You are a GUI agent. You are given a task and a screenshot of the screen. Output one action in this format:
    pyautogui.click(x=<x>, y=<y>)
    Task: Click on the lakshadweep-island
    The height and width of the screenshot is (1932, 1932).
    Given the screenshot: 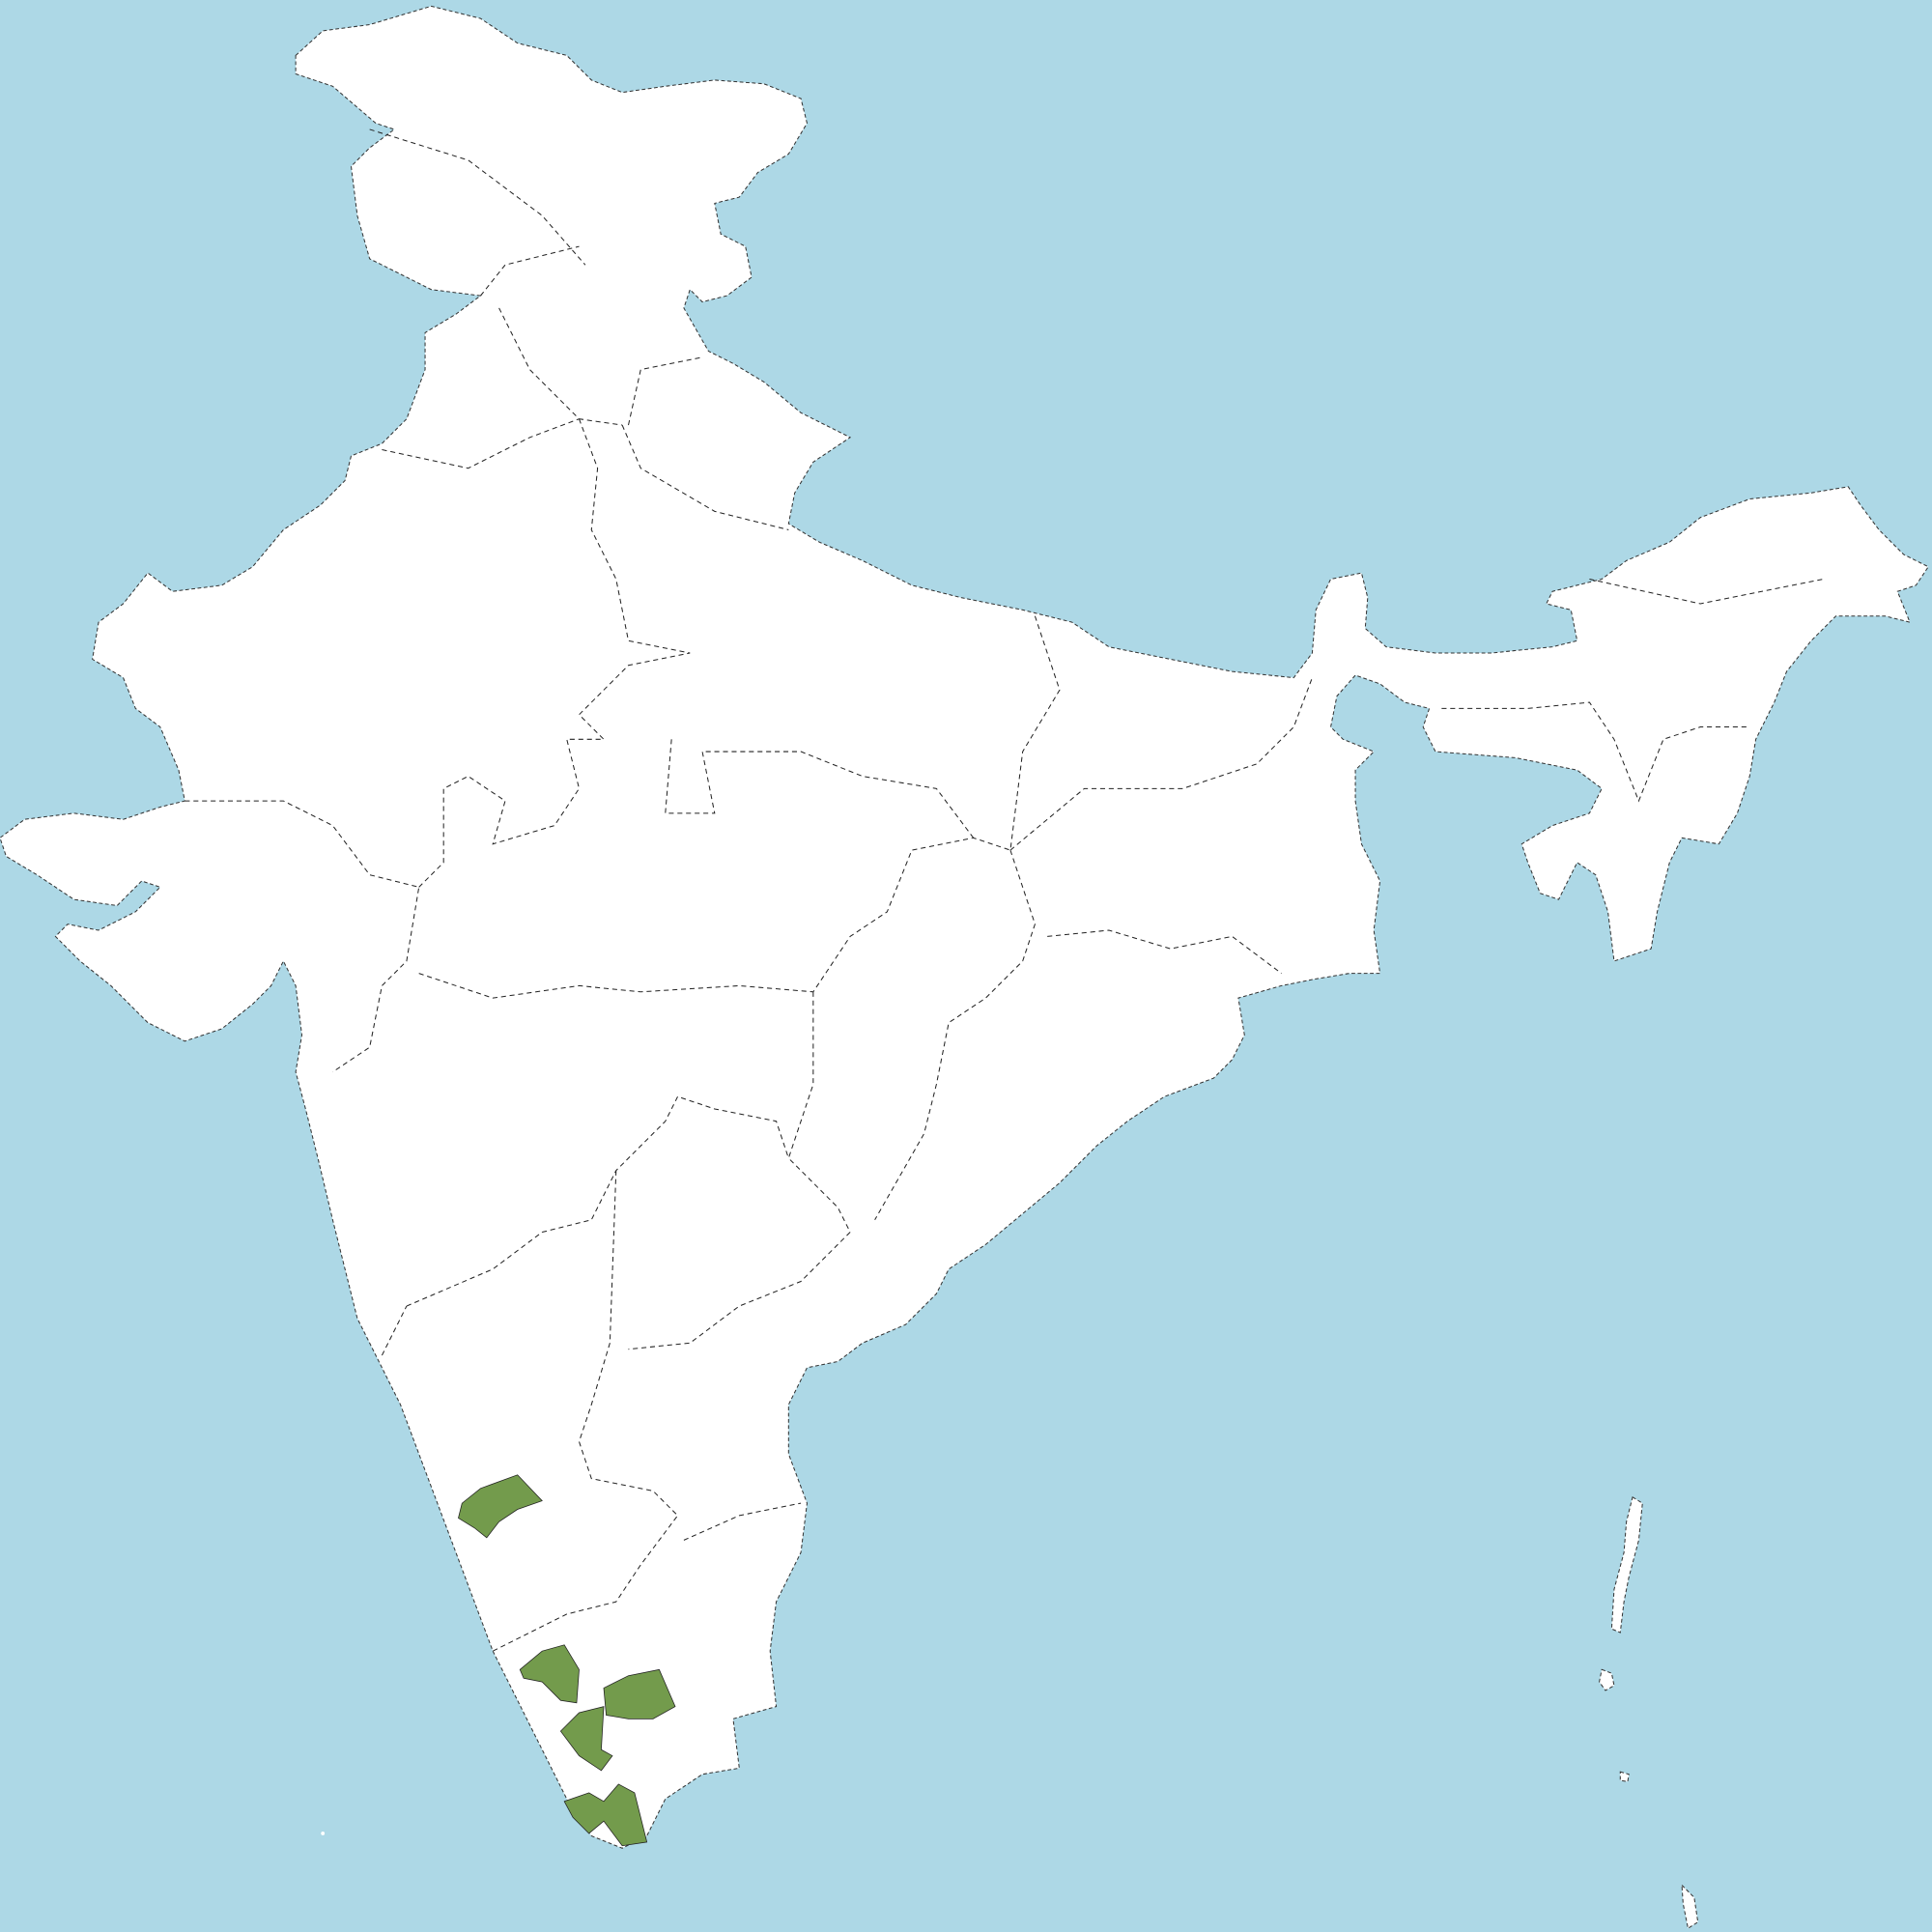 What is the action you would take?
    pyautogui.click(x=323, y=1833)
    